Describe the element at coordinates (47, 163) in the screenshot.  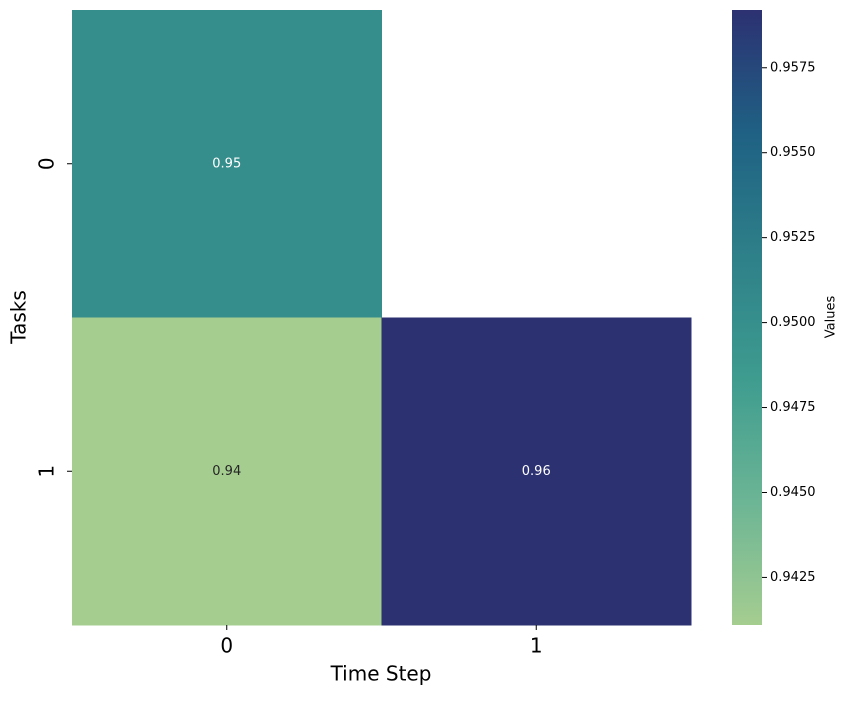
I see `y-tick-label: 0` at that location.